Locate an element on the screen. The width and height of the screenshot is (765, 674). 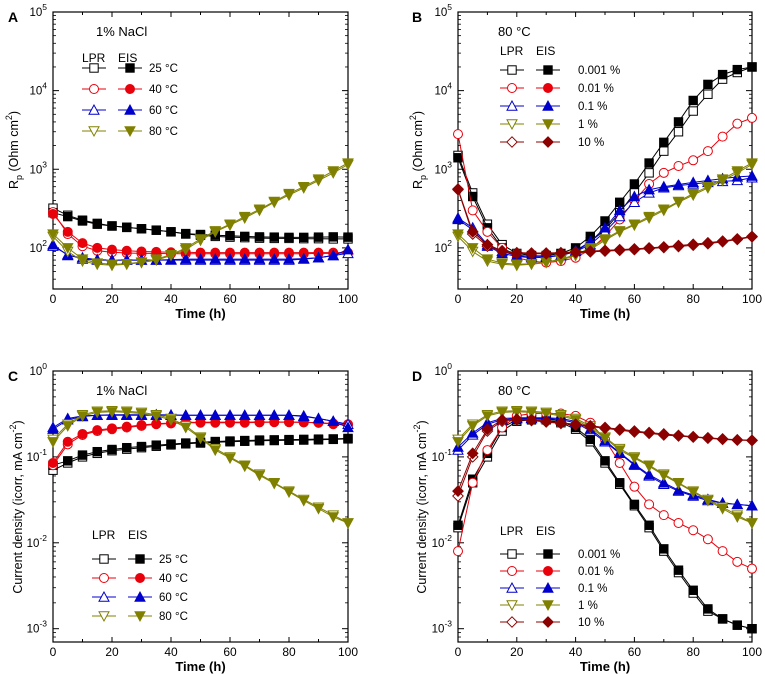
panel-label: A is located at coordinates (13, 17).